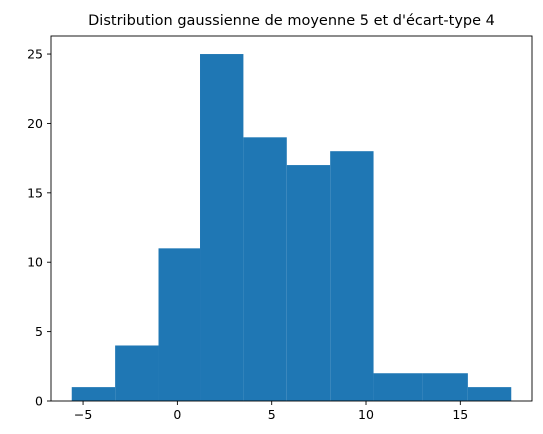  I want to click on x-axis: −5 0 5 10 15, so click(271, 411).